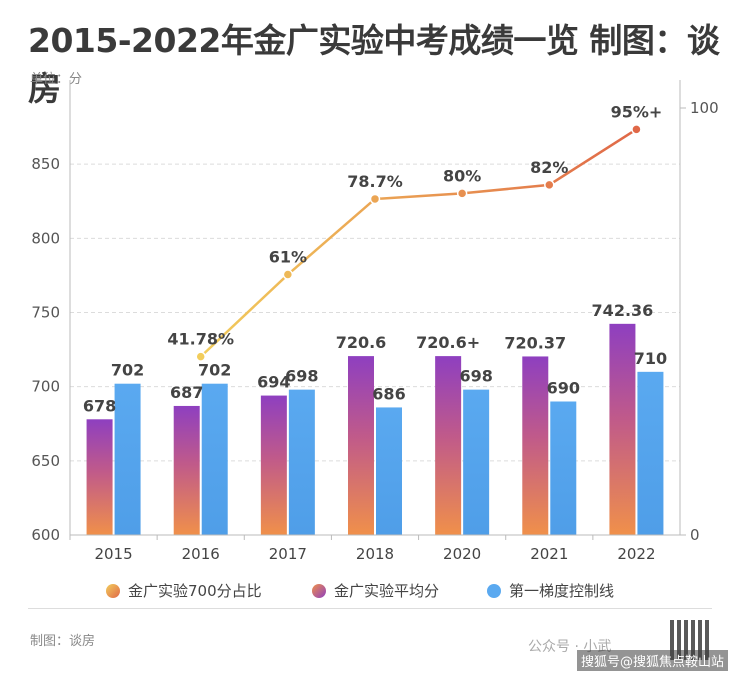 The width and height of the screenshot is (740, 678). What do you see at coordinates (45, 164) in the screenshot?
I see `y-tick-label: 850` at bounding box center [45, 164].